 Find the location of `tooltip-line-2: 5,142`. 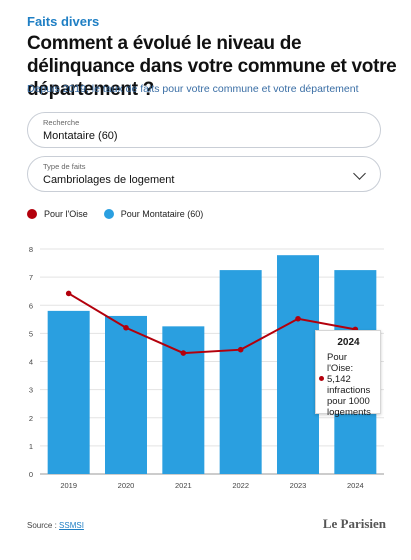

tooltip-line-2: 5,142 is located at coordinates (339, 379).